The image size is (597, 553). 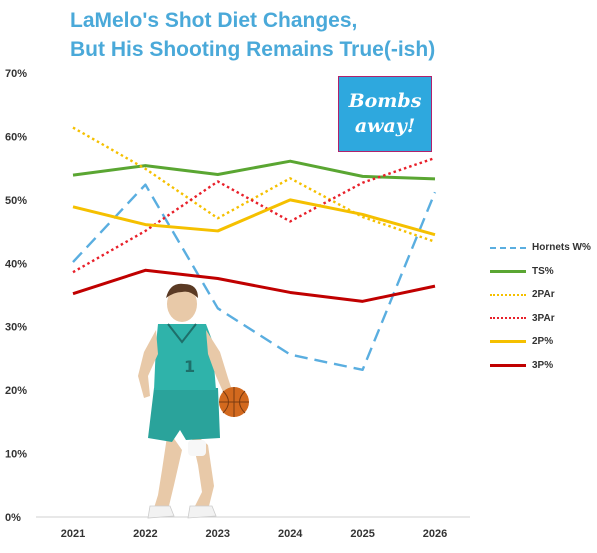 I want to click on legend-item: 3P%, so click(x=542, y=366).